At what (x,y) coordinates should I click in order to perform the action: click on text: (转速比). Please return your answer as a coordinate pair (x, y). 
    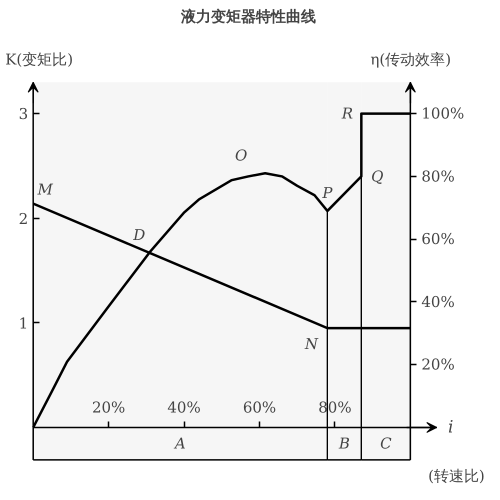
    Looking at the image, I should click on (456, 475).